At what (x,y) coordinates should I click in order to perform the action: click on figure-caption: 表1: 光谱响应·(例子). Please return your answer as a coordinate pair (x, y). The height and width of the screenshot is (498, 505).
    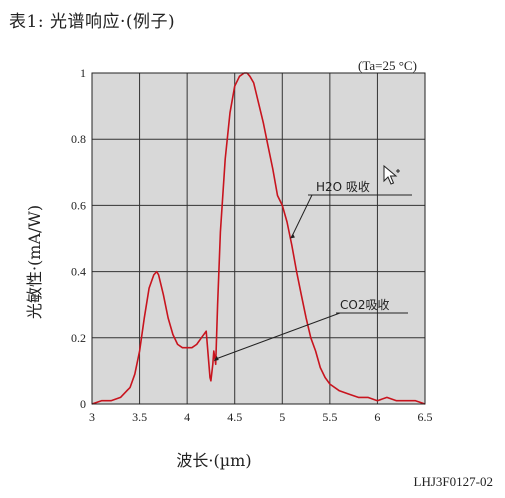
    Looking at the image, I should click on (92, 22).